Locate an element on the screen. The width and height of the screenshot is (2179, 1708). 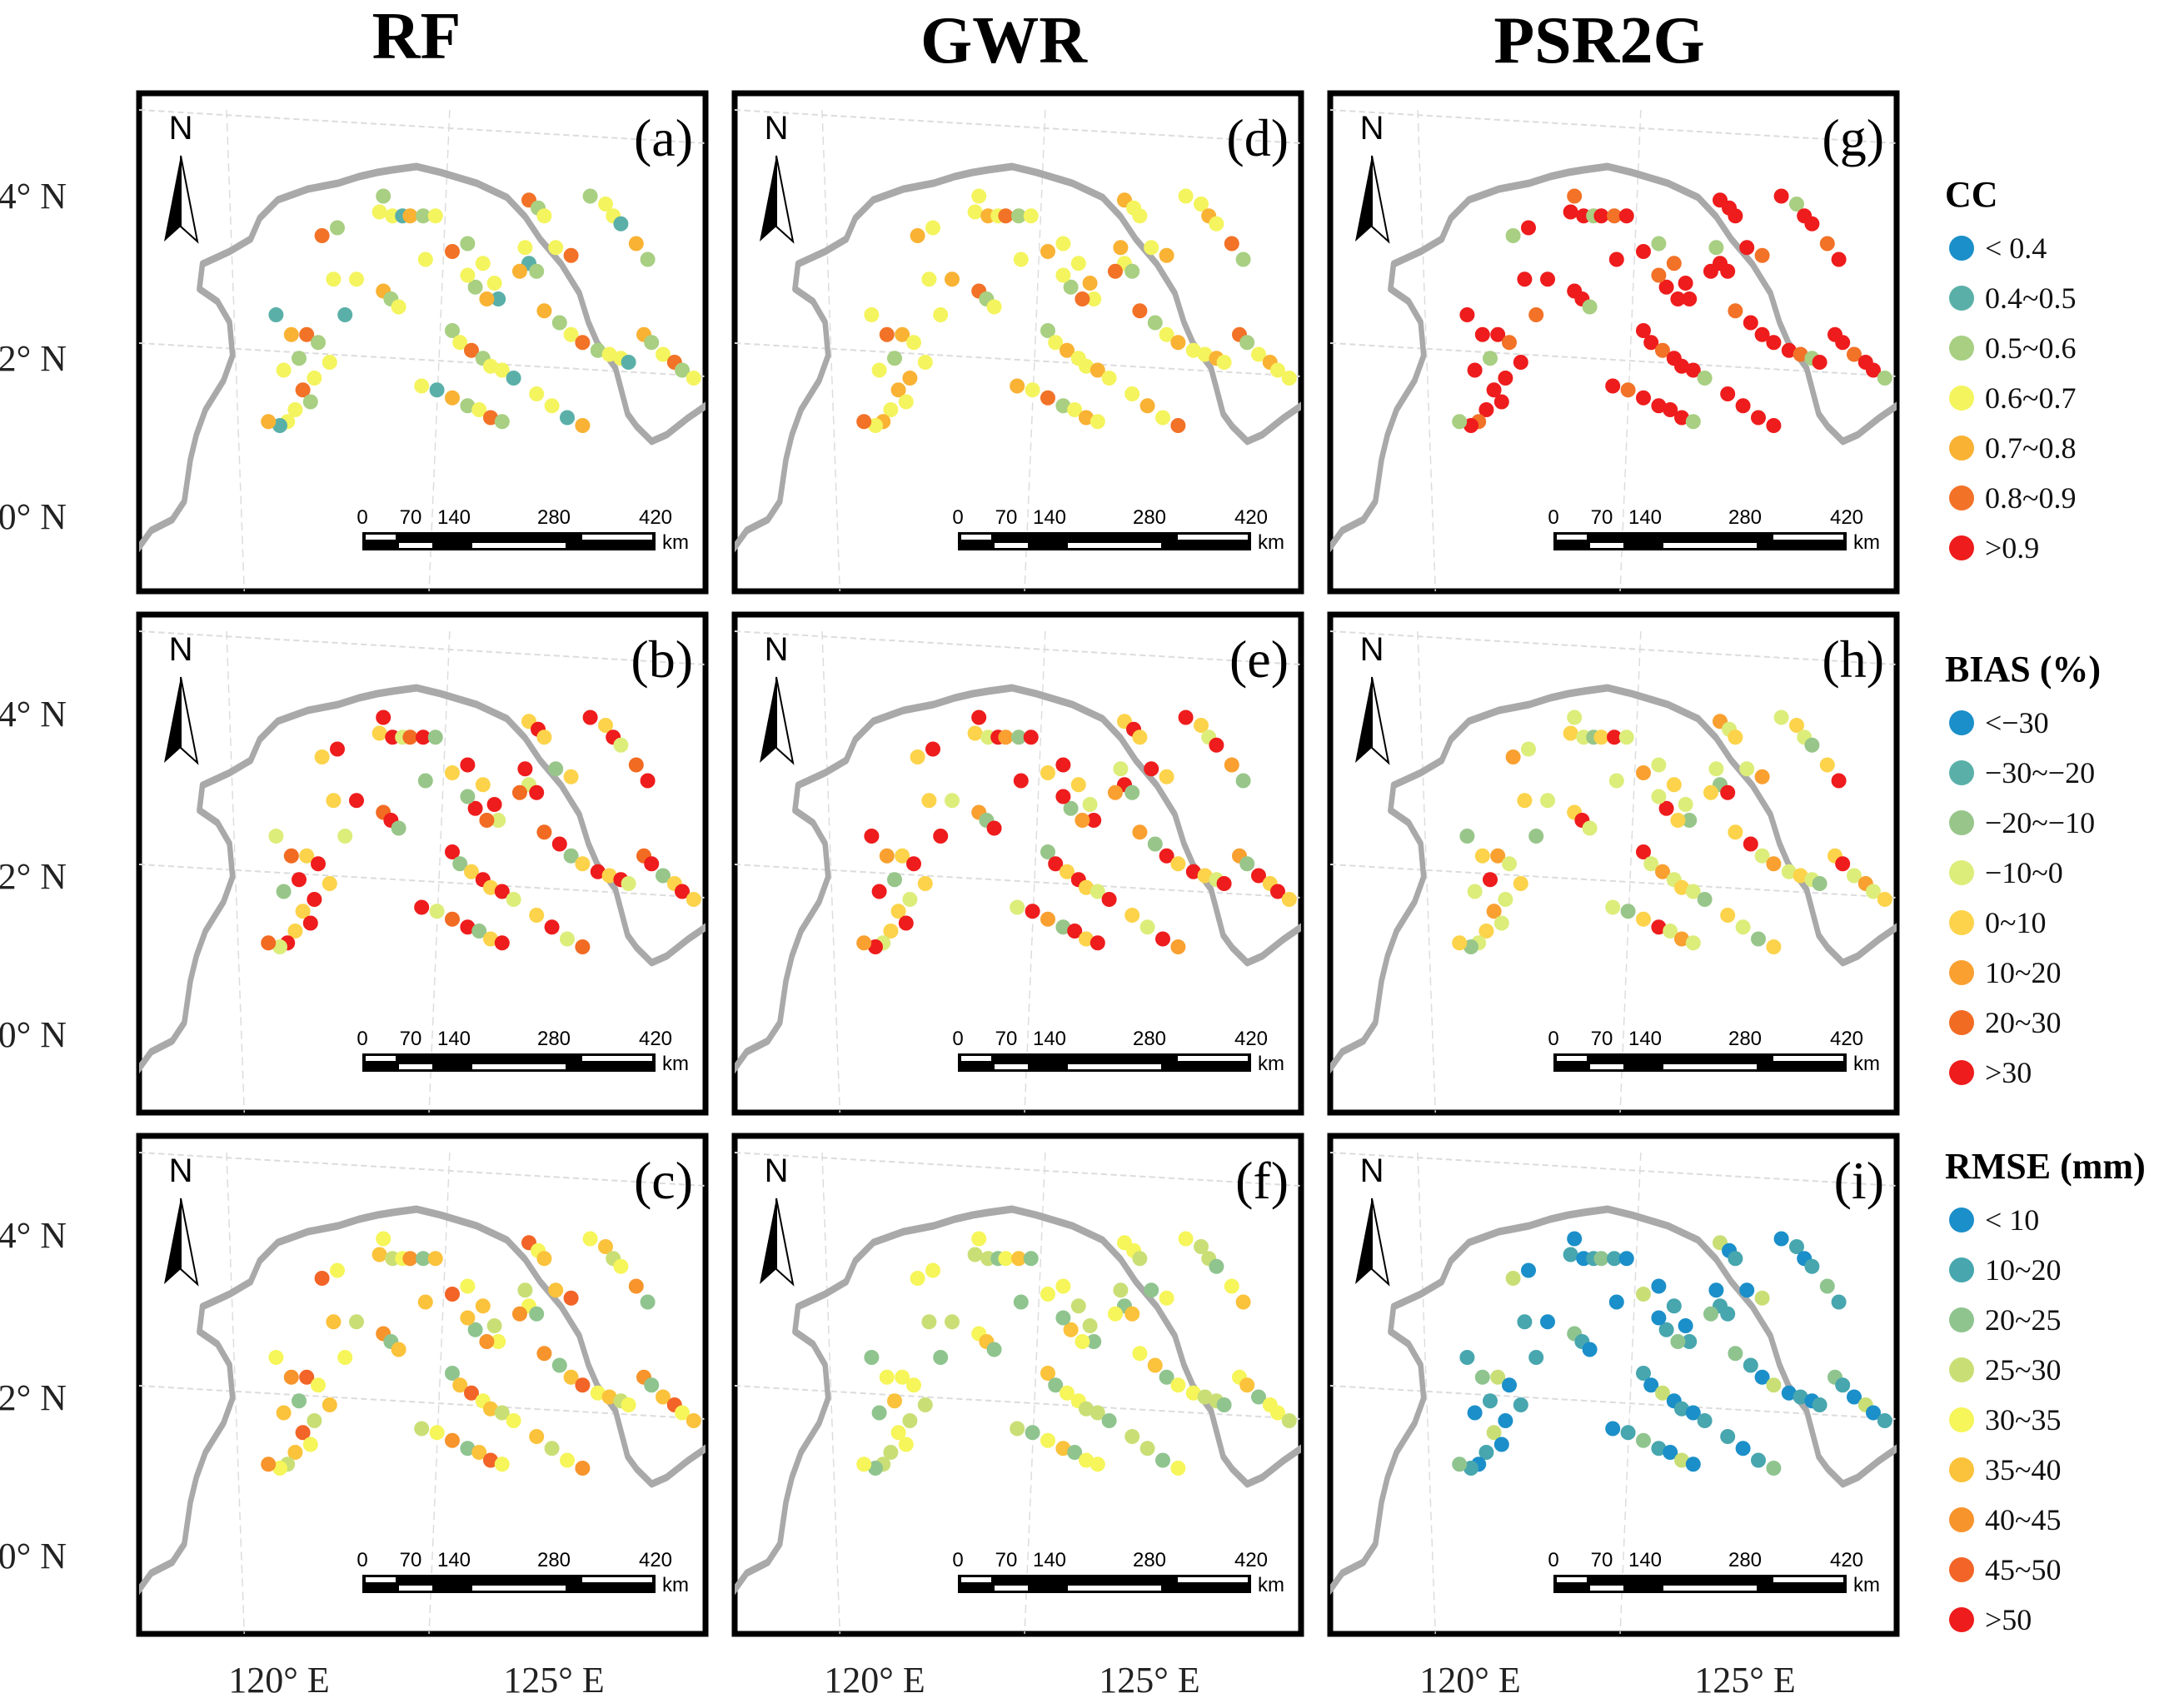
legend-item-label: <−30 is located at coordinates (2017, 722).